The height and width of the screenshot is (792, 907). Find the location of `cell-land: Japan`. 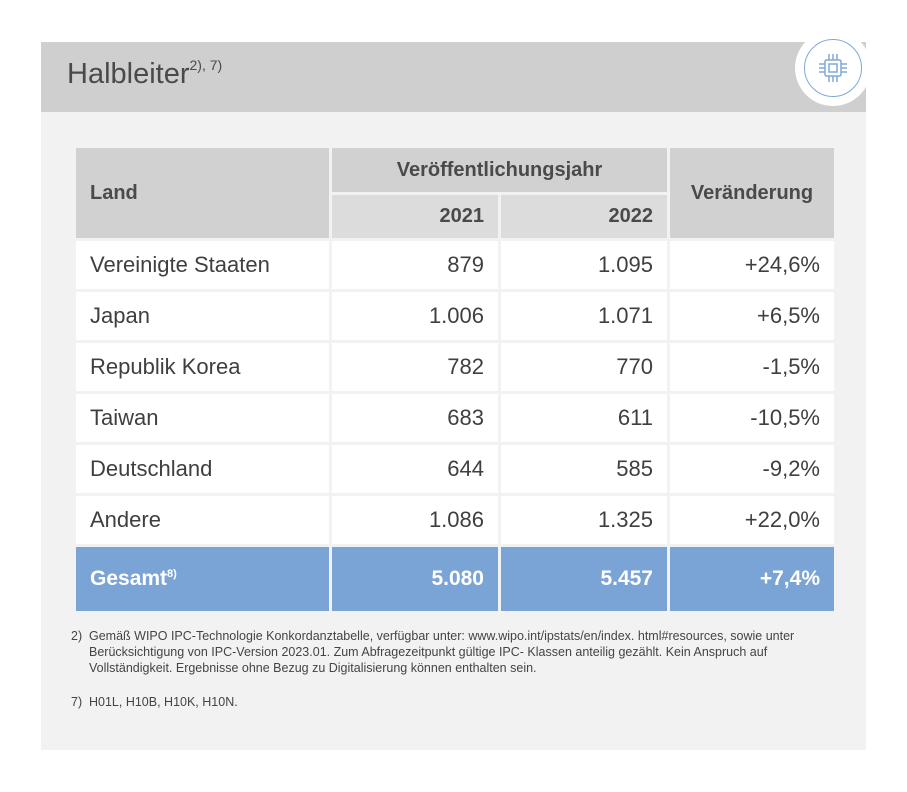

cell-land: Japan is located at coordinates (202, 316).